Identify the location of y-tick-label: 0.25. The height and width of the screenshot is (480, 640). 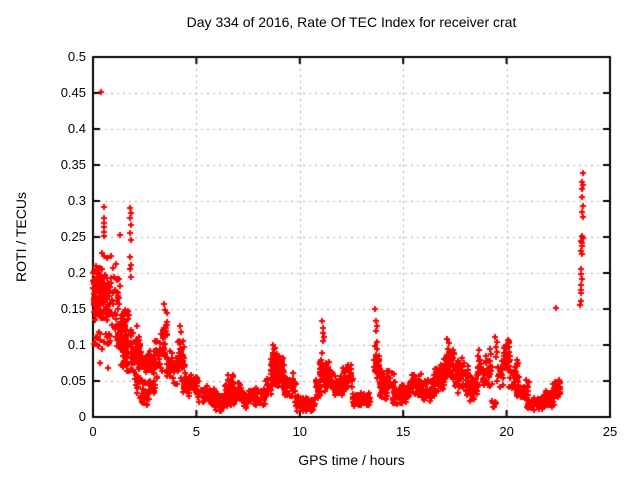
(73, 236).